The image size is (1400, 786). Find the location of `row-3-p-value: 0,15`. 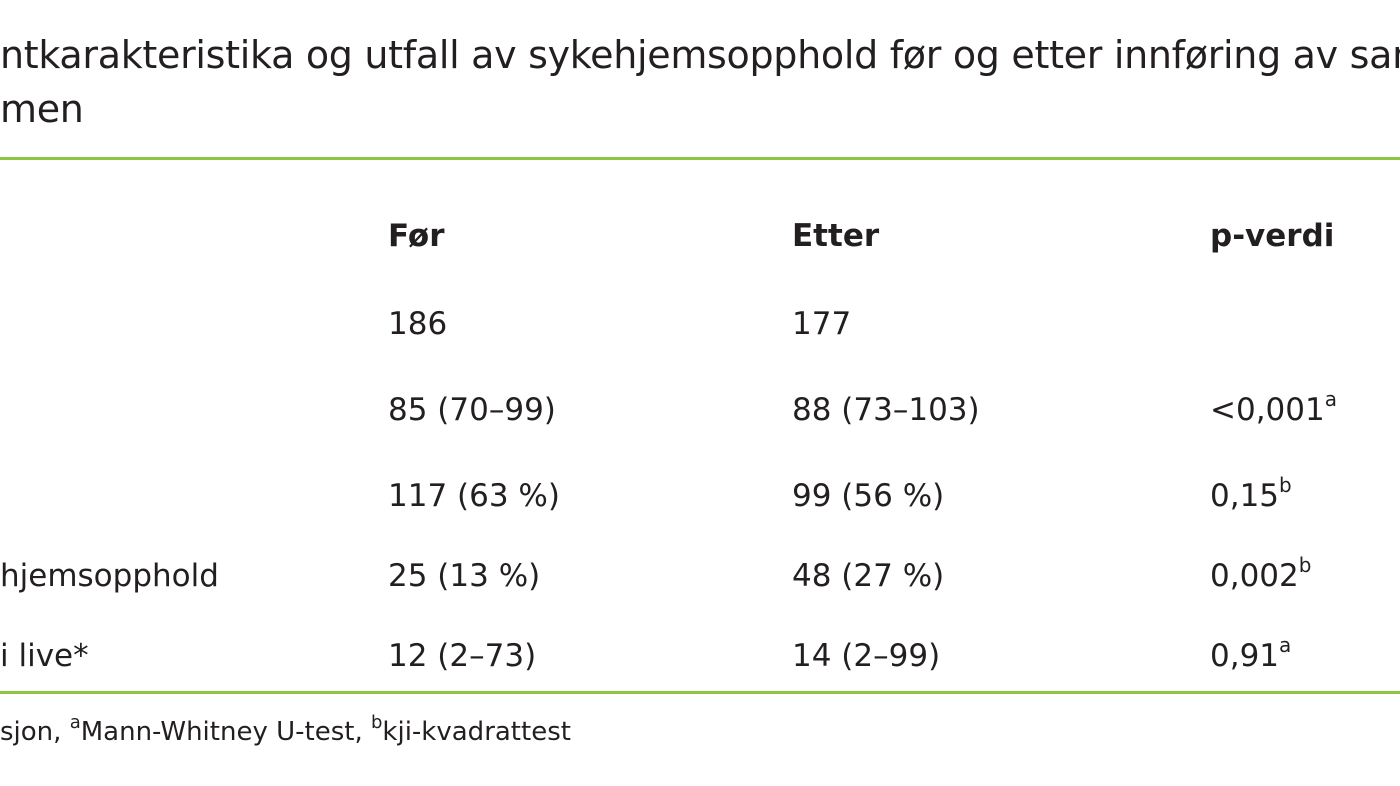

row-3-p-value: 0,15 is located at coordinates (1245, 496).